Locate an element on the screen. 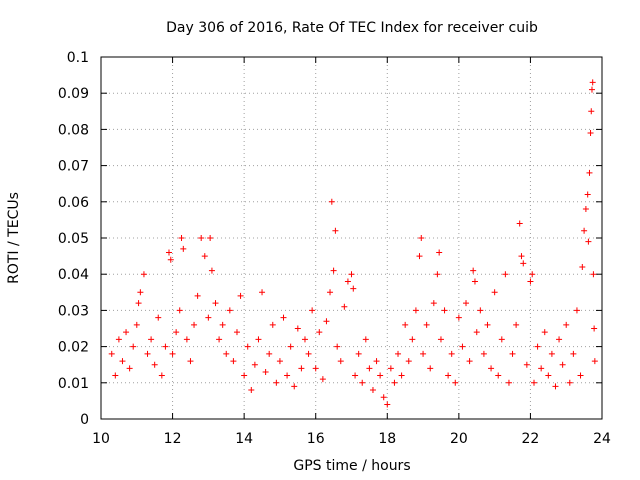 The width and height of the screenshot is (640, 480). x-tick-label: 16 is located at coordinates (316, 439).